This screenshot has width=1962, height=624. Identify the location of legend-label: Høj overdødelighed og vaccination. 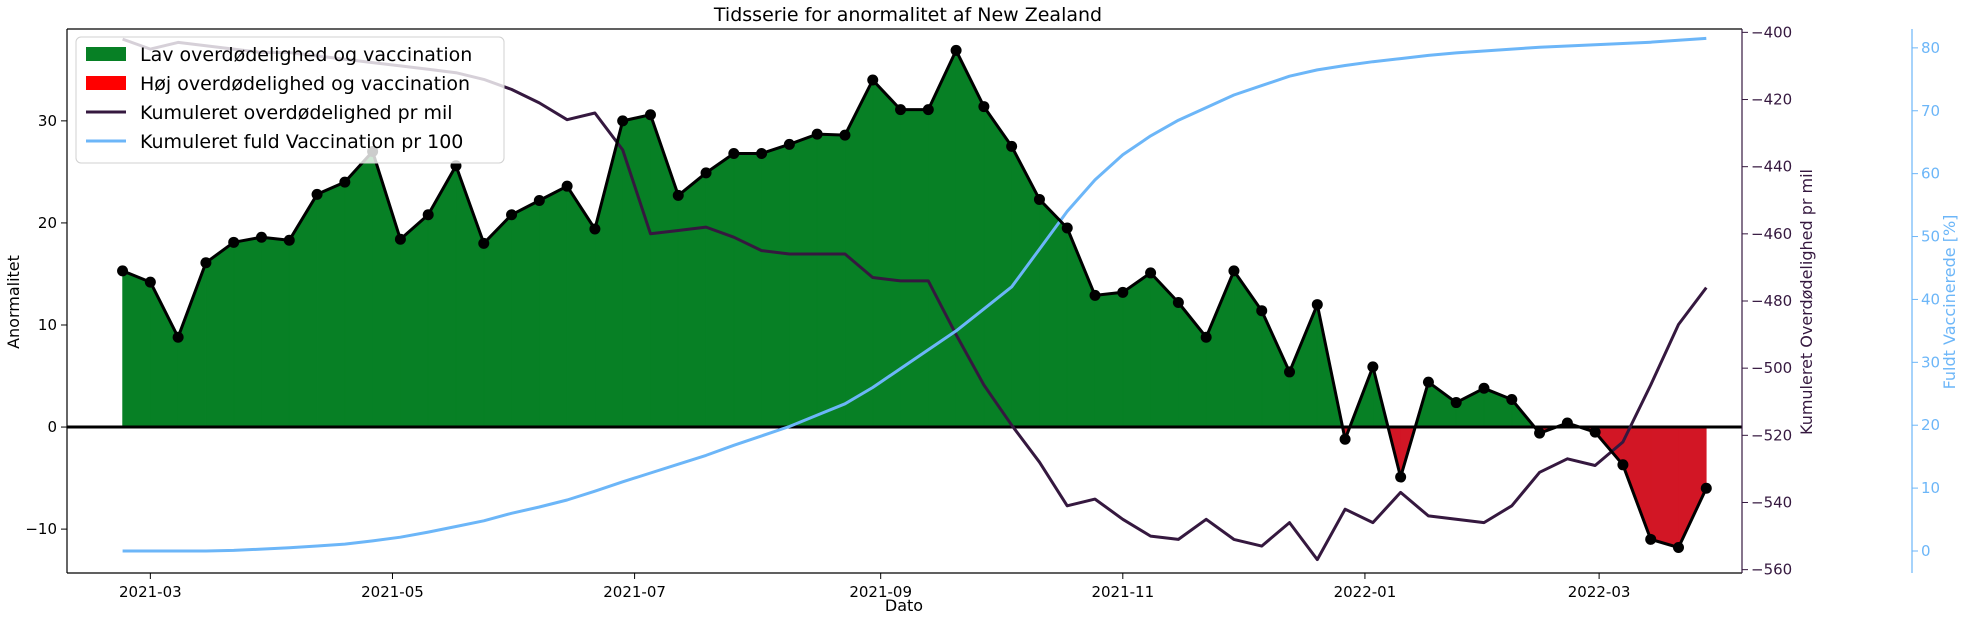
(305, 84).